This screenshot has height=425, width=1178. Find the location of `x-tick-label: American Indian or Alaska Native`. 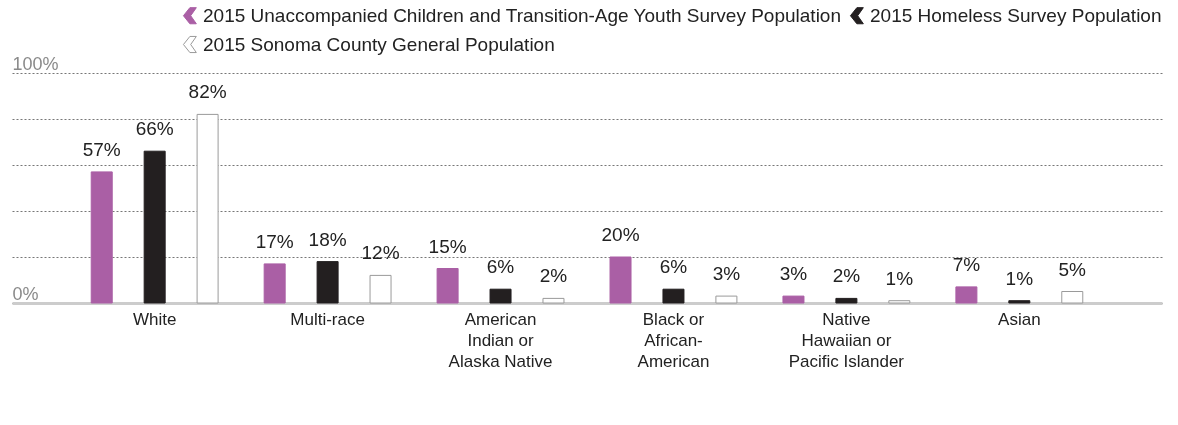

x-tick-label: American Indian or Alaska Native is located at coordinates (500, 340).